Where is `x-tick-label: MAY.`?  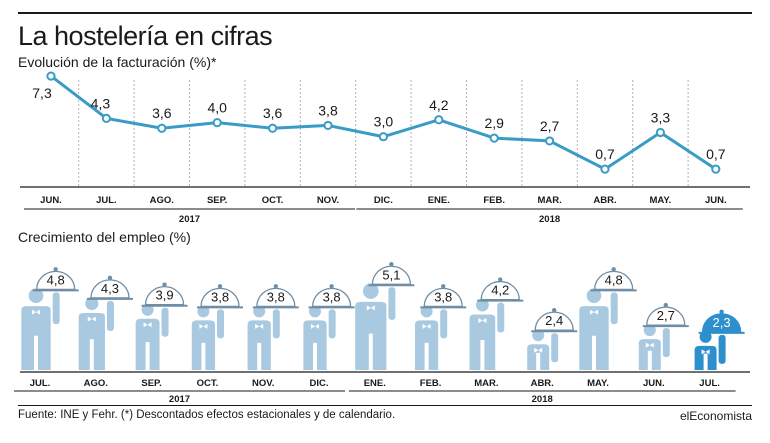 x-tick-label: MAY. is located at coordinates (660, 200).